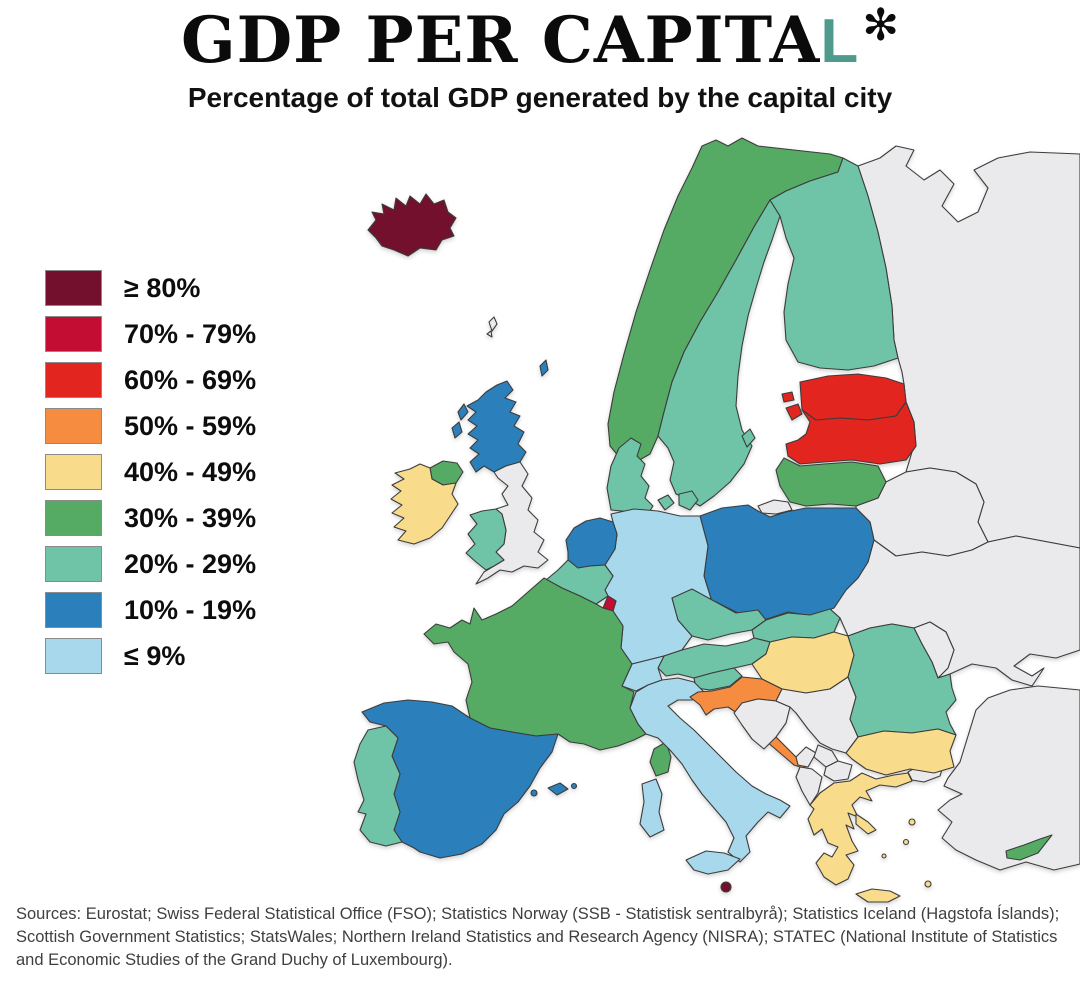 This screenshot has width=1080, height=985. What do you see at coordinates (809, 786) in the screenshot?
I see `country-albania` at bounding box center [809, 786].